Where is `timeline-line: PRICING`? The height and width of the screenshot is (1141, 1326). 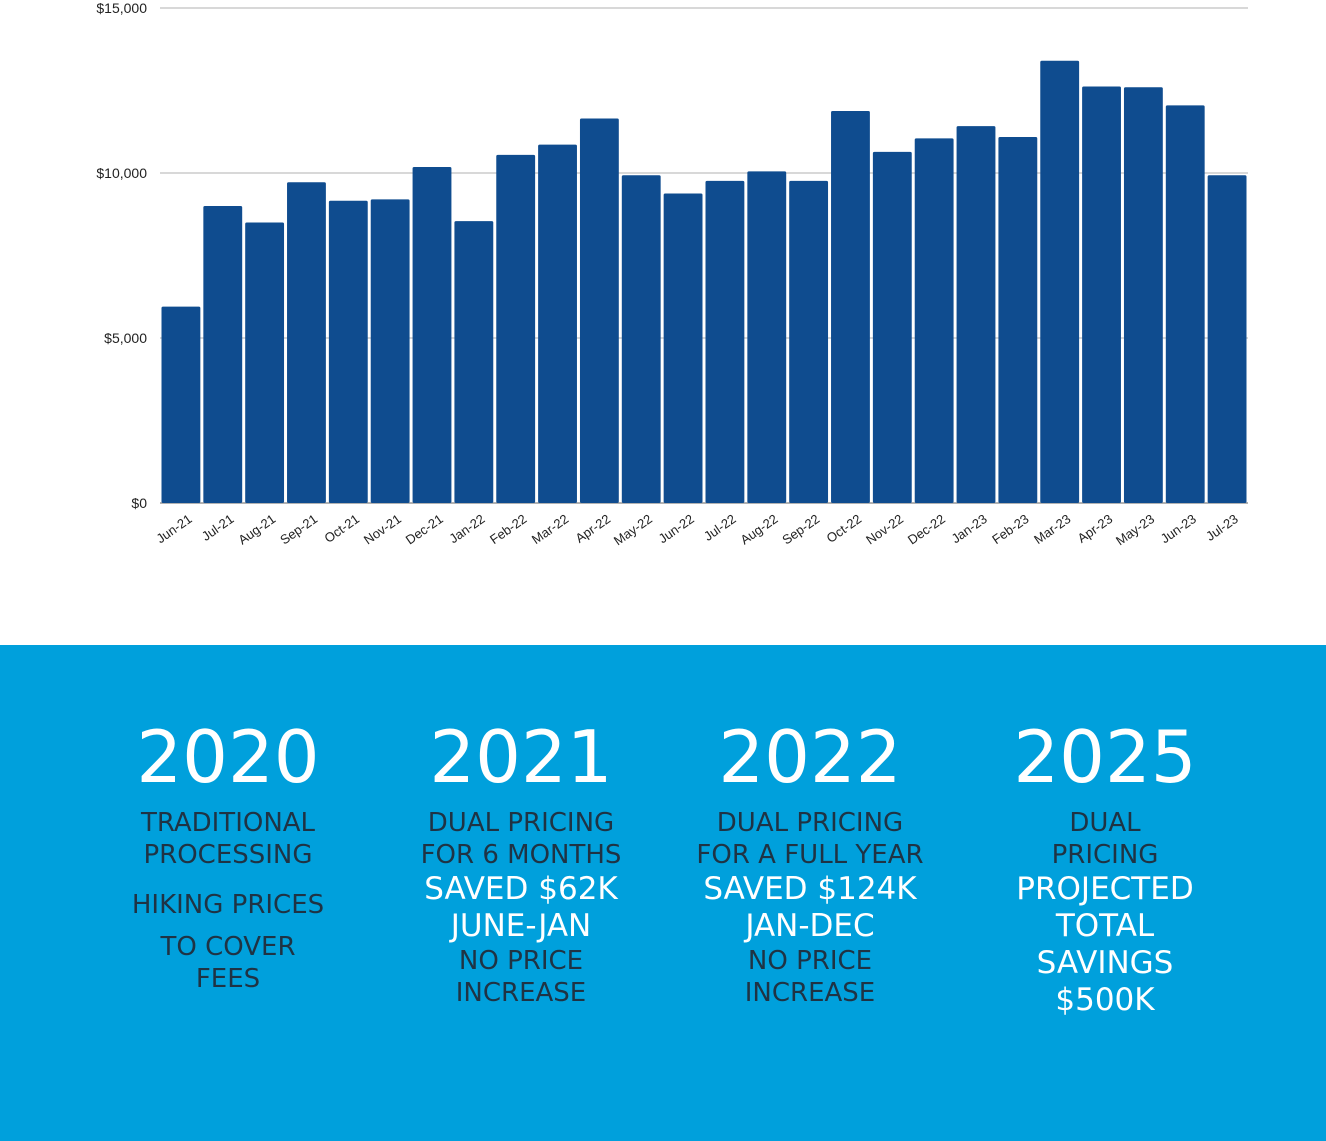
timeline-line: PRICING is located at coordinates (1105, 855).